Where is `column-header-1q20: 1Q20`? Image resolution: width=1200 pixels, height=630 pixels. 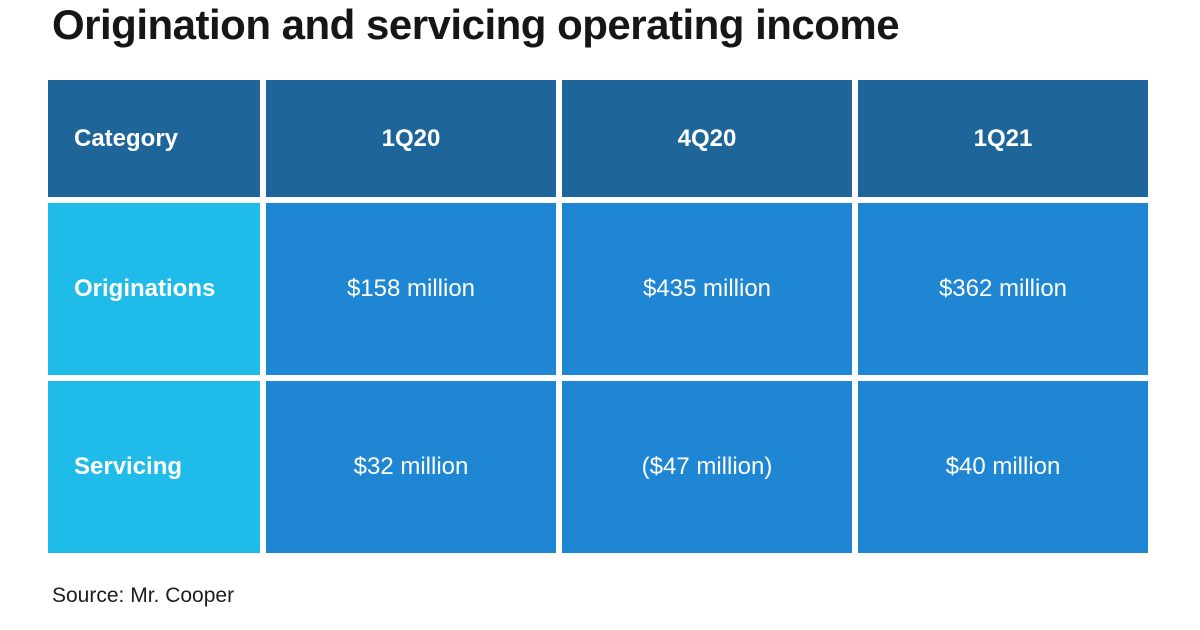 column-header-1q20: 1Q20 is located at coordinates (411, 138).